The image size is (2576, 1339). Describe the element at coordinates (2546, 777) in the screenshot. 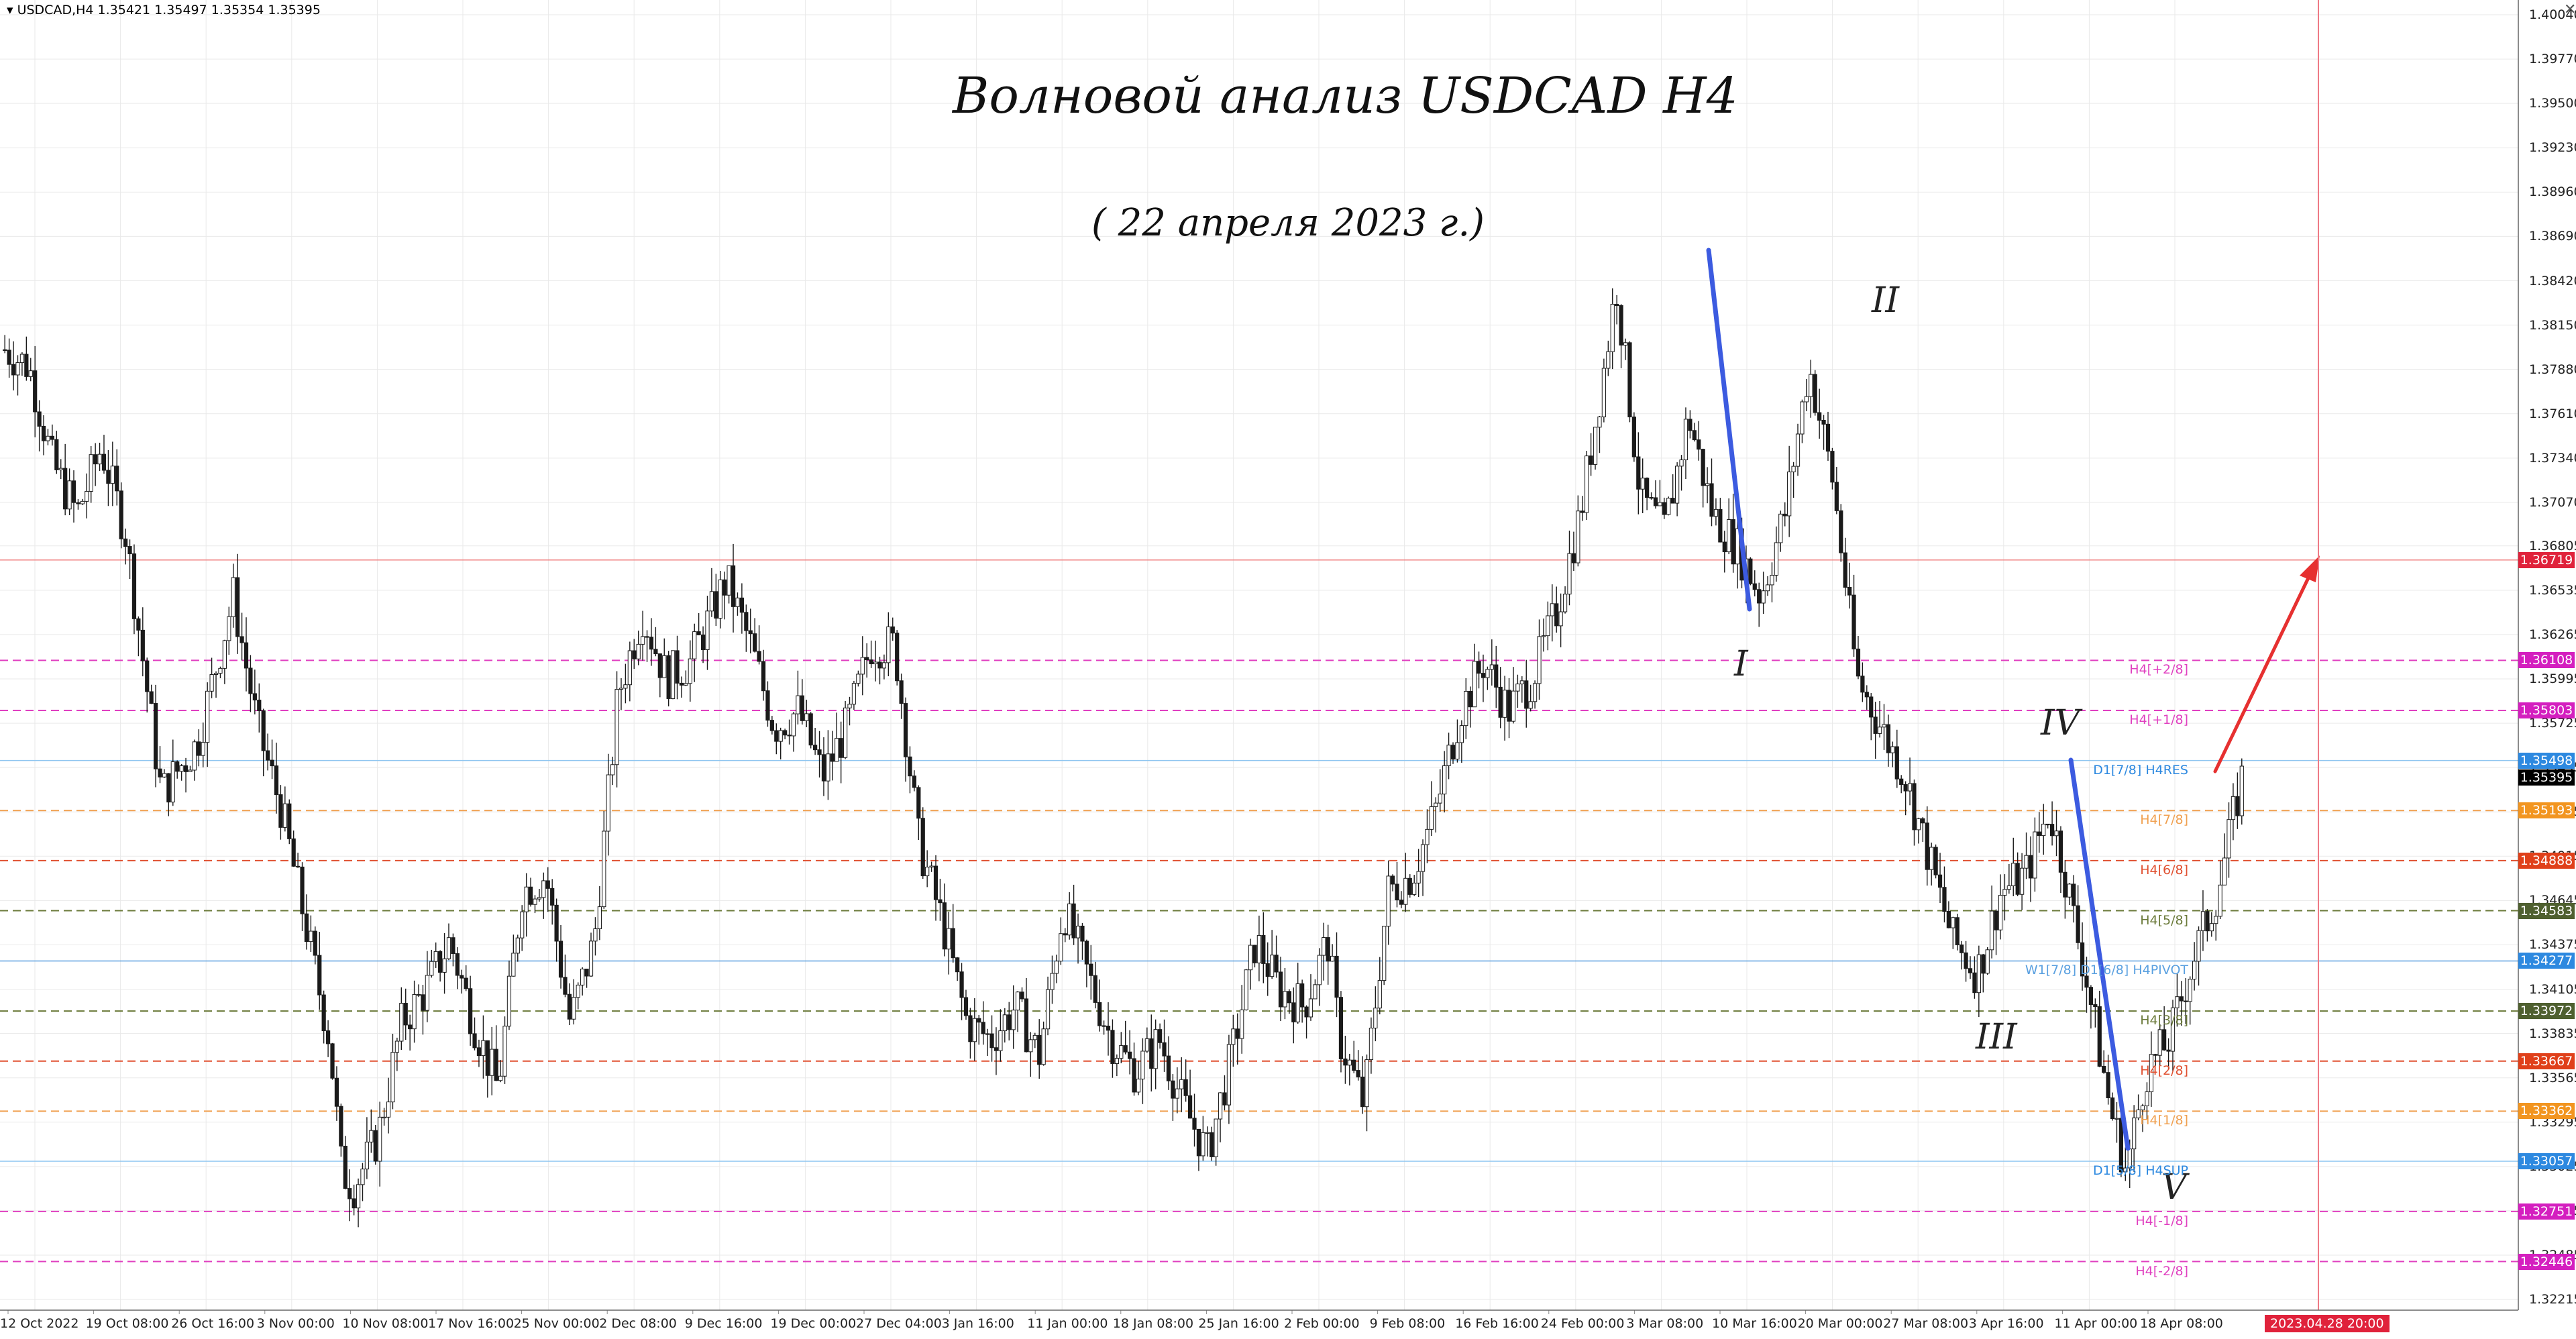

I see `current-price-tag: 1.35395` at that location.